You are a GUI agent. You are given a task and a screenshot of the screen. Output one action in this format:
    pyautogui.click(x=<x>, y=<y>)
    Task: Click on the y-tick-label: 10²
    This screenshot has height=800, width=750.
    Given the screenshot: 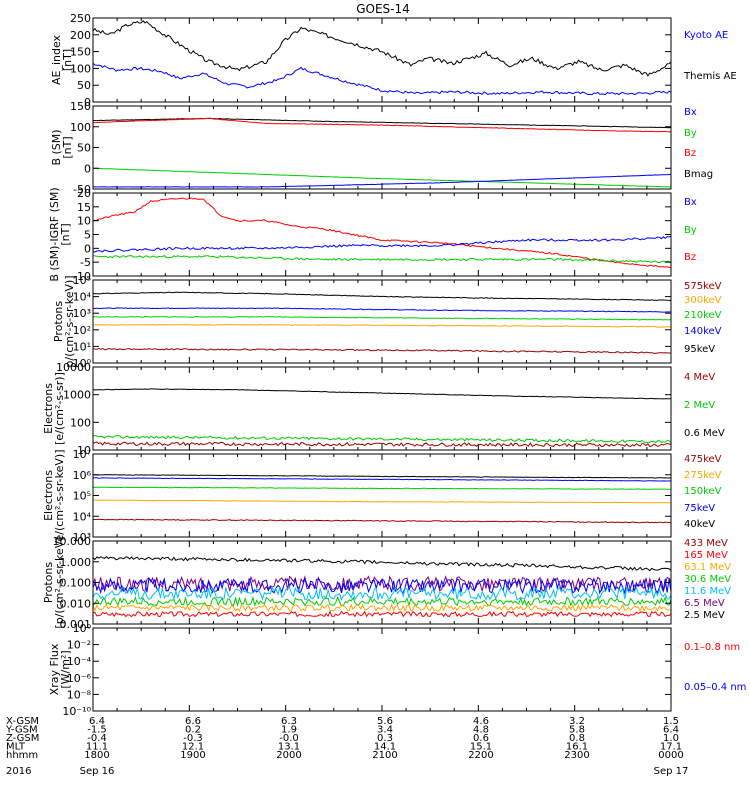 What is the action you would take?
    pyautogui.click(x=82, y=330)
    